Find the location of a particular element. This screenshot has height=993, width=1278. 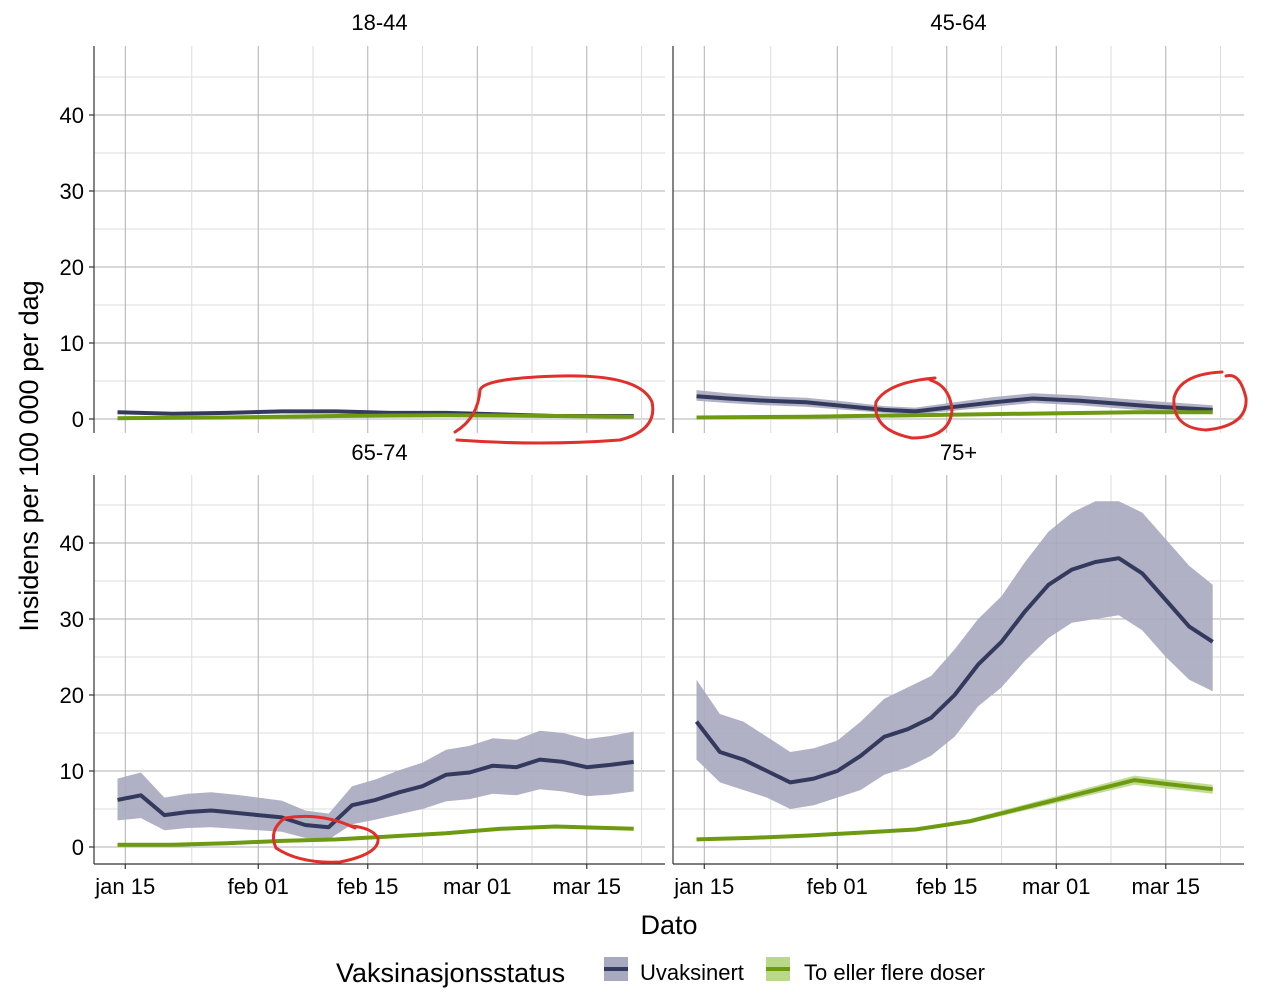

series-line-uvaksinert-75plus is located at coordinates (954, 670).